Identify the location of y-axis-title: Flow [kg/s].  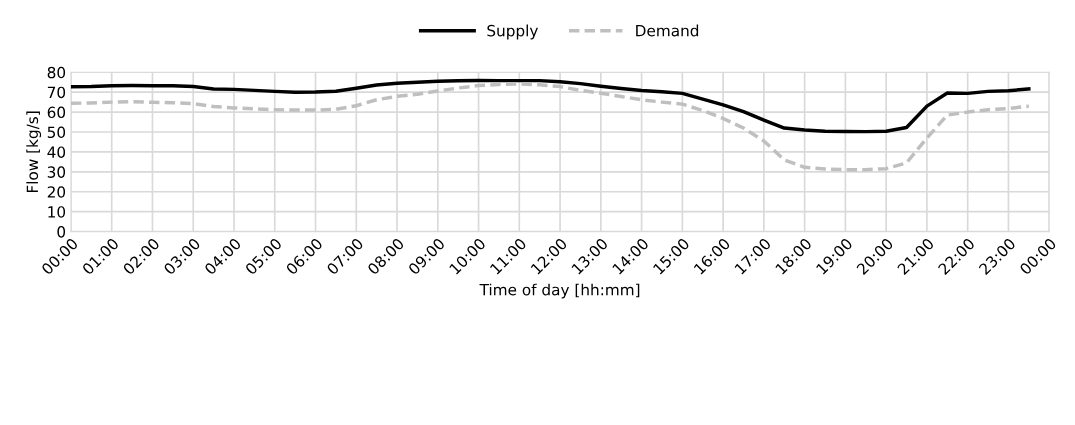
(34, 152).